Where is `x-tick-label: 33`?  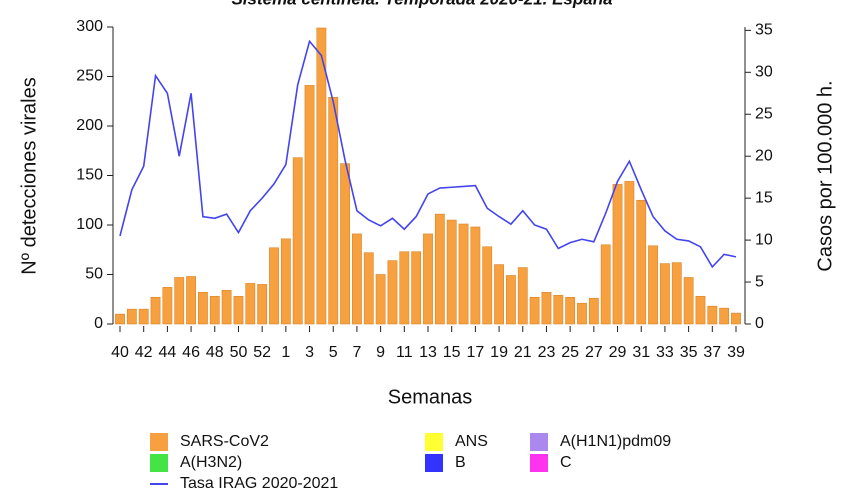 x-tick-label: 33 is located at coordinates (665, 352).